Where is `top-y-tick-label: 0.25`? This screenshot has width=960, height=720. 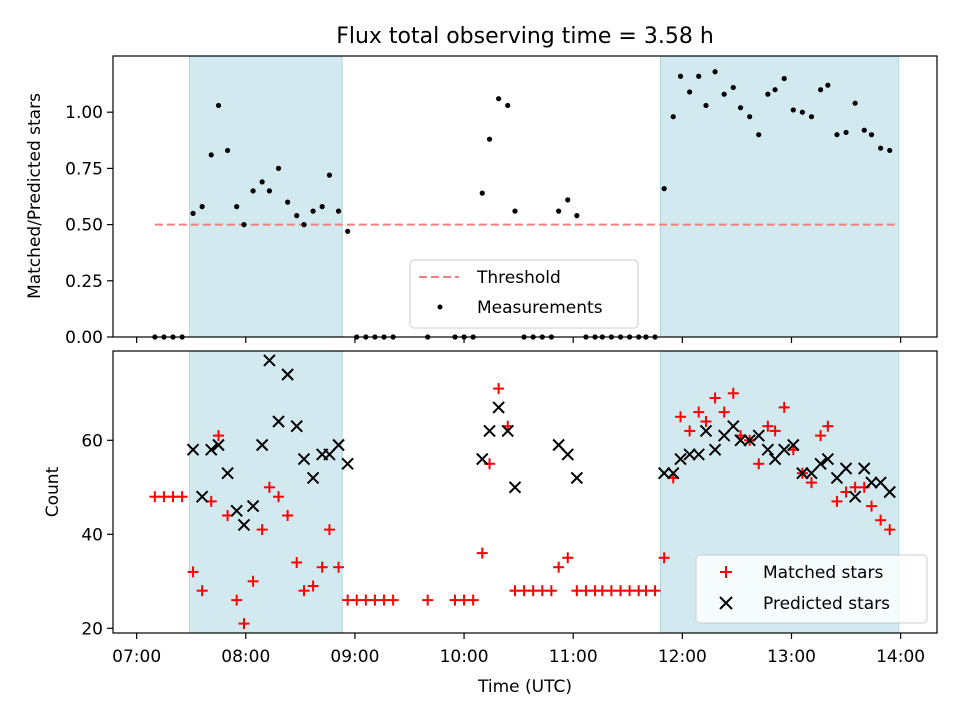
top-y-tick-label: 0.25 is located at coordinates (84, 282).